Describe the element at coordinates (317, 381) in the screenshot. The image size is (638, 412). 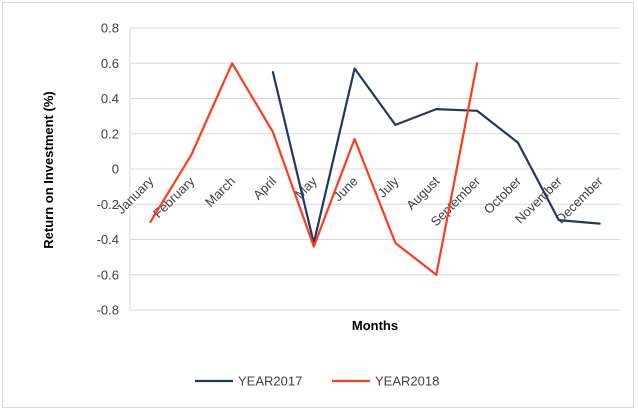
I see `legend: YEAR2017 YEAR2018` at that location.